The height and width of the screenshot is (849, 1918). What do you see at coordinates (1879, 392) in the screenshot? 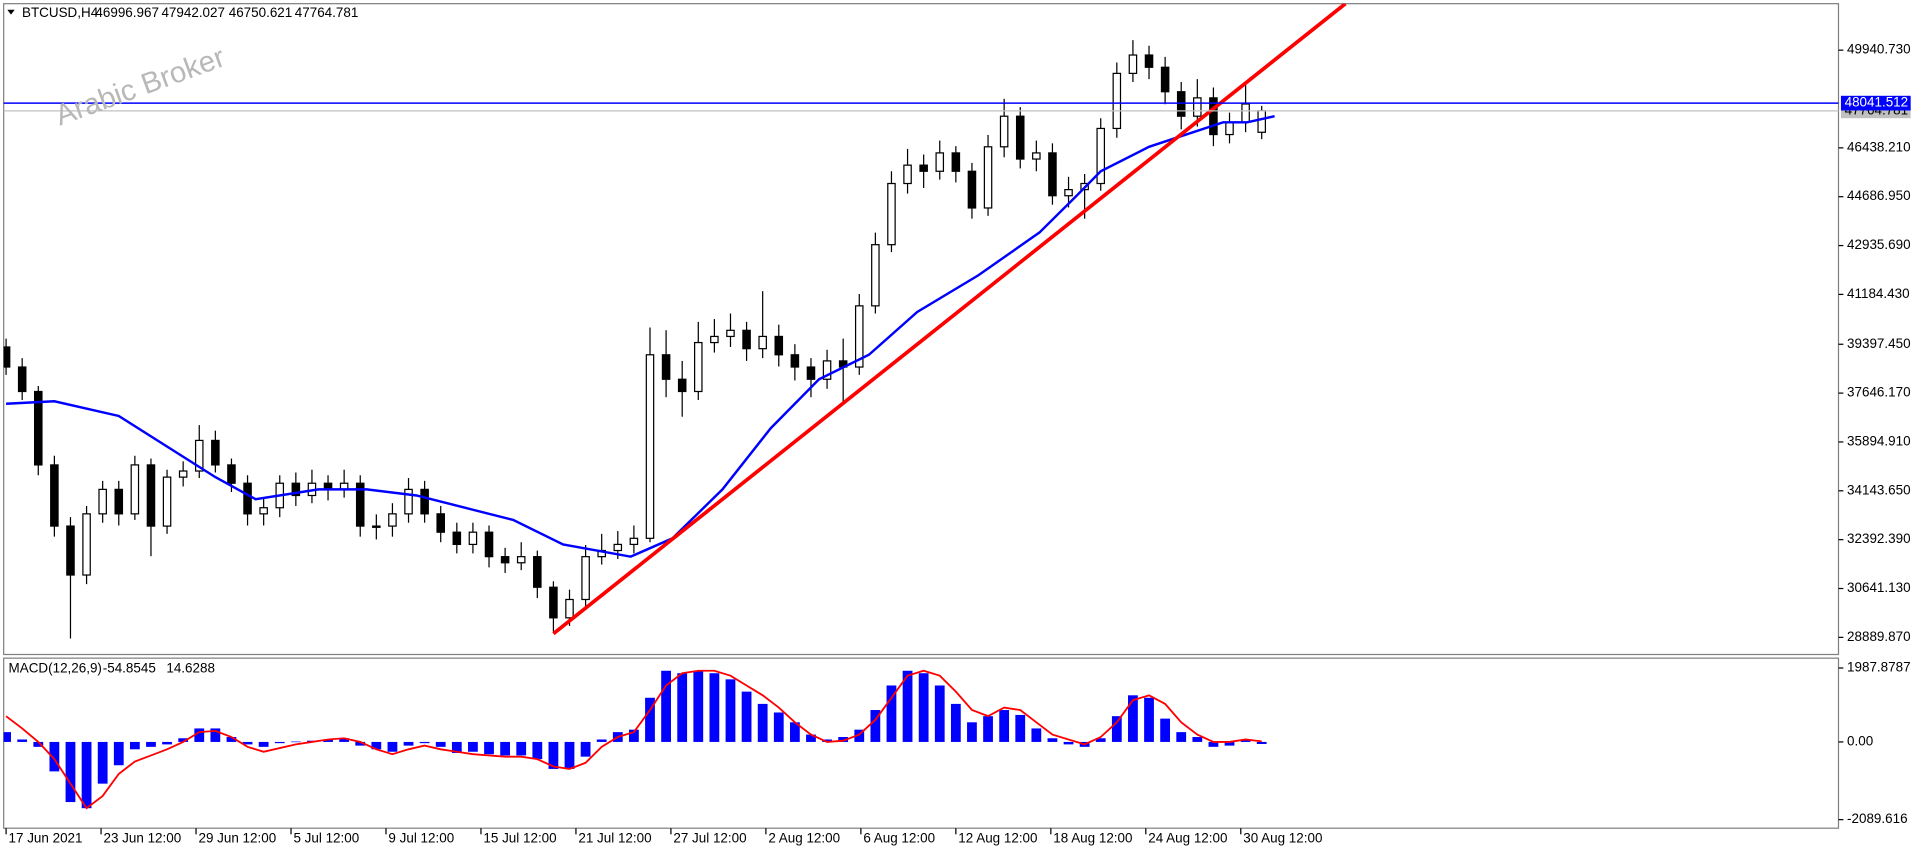
I see `y-tick-label: 37646.170` at bounding box center [1879, 392].